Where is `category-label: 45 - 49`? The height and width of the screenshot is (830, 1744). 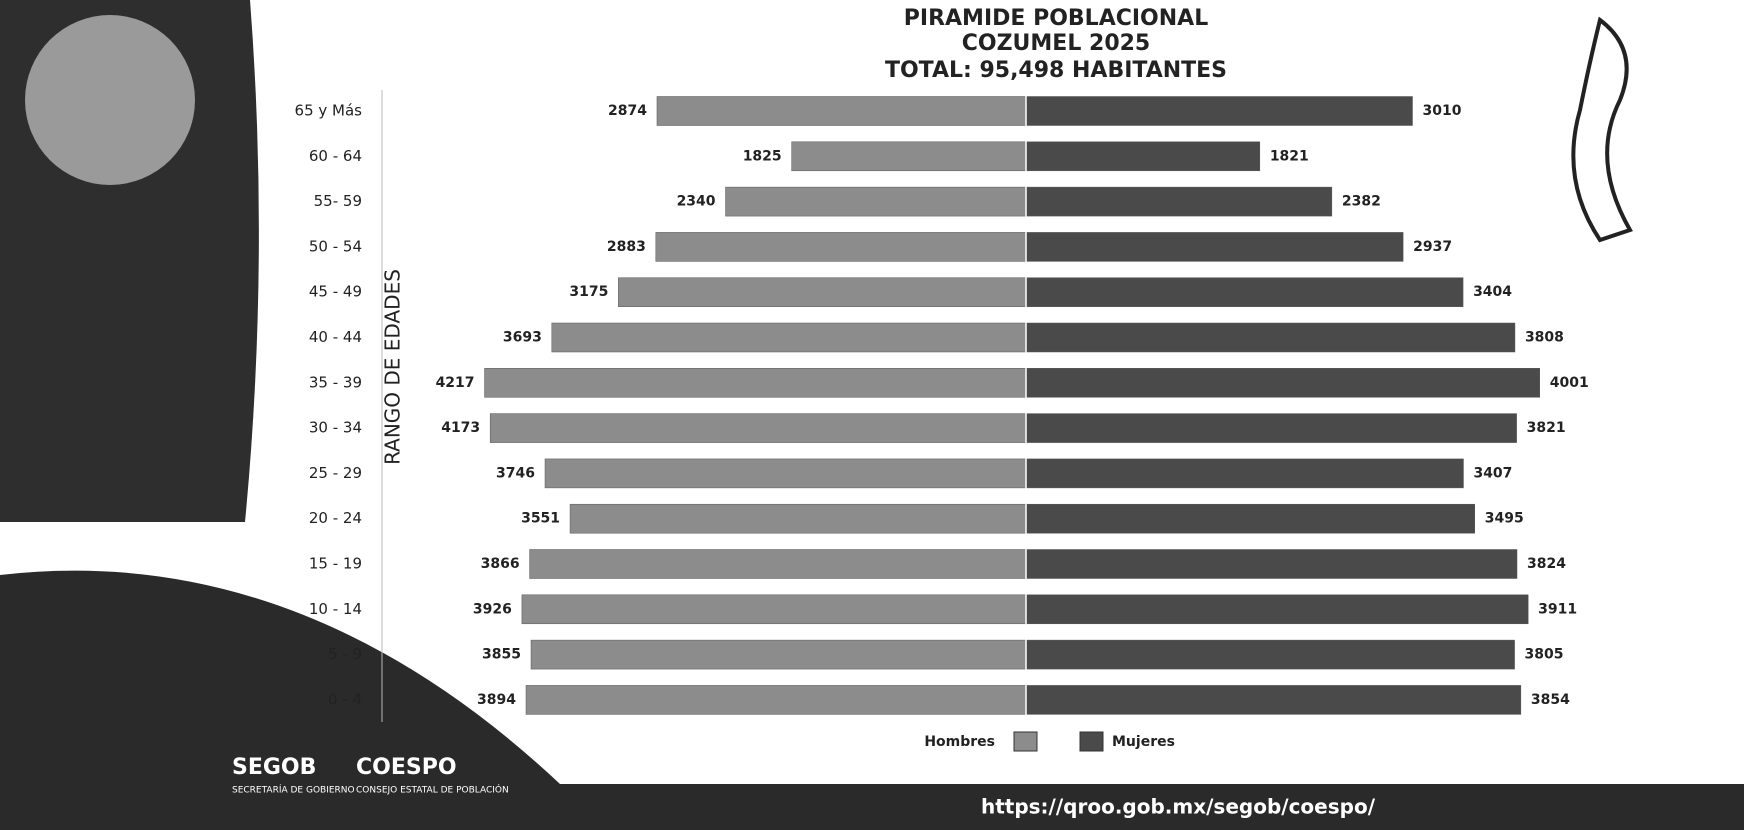 category-label: 45 - 49 is located at coordinates (335, 292).